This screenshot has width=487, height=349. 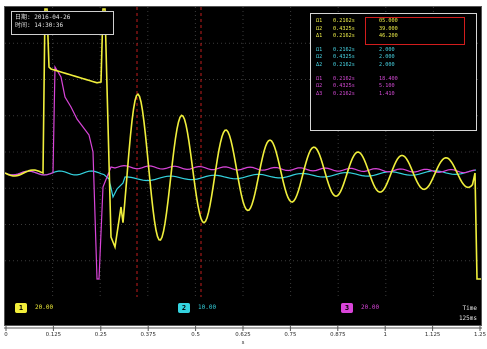 I want to click on x-axis-line, so click(x=243, y=328).